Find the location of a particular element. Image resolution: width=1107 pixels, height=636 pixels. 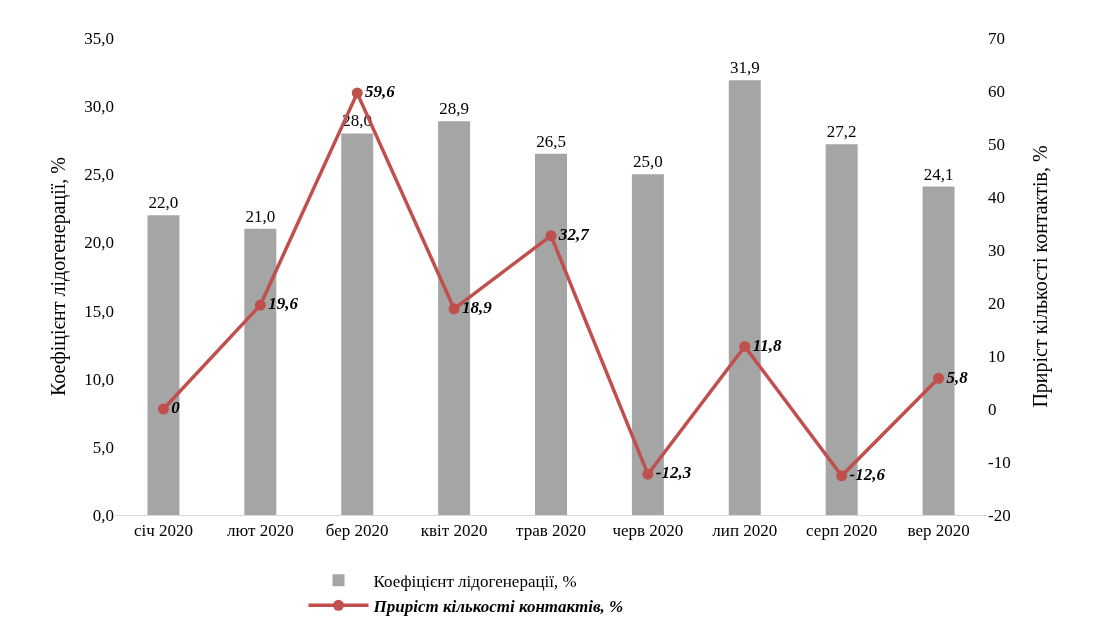

x-tick-label: черв 2020 is located at coordinates (648, 531).